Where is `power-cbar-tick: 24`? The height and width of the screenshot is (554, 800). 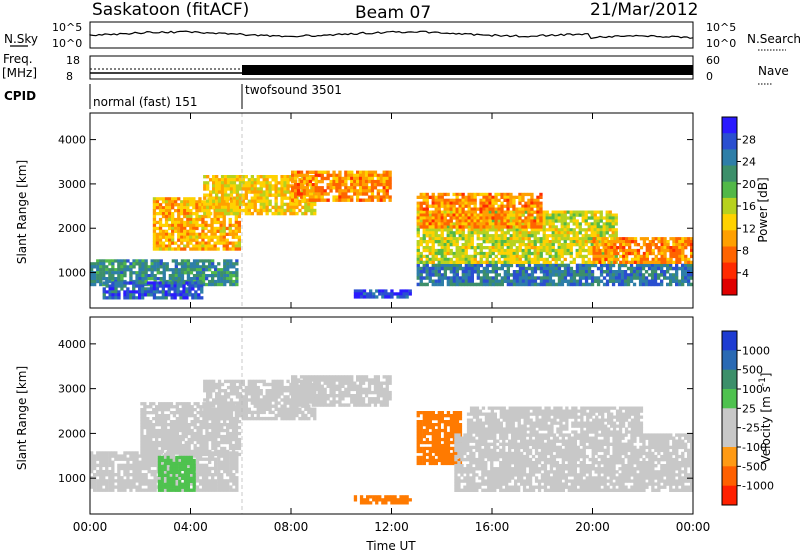 power-cbar-tick: 24 is located at coordinates (749, 162).